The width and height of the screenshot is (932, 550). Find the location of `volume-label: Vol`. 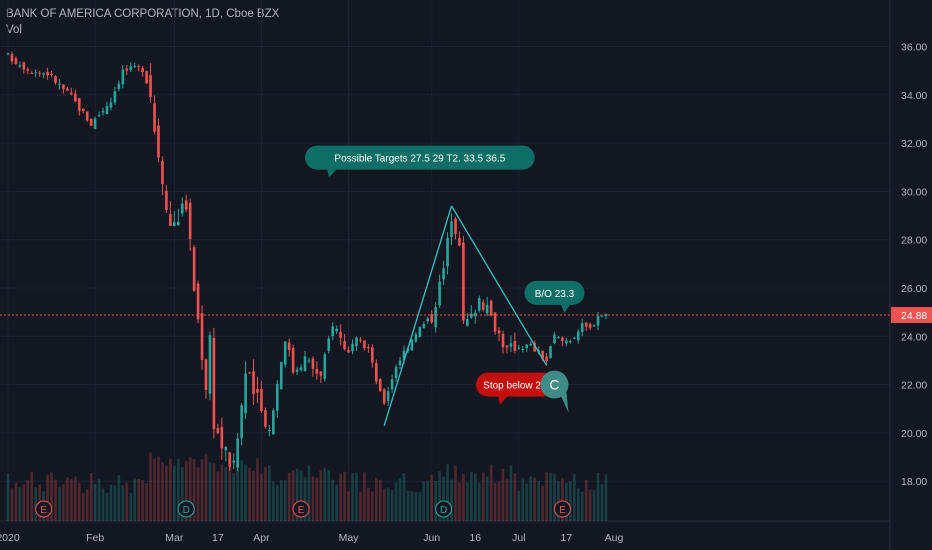

volume-label: Vol is located at coordinates (14, 30).